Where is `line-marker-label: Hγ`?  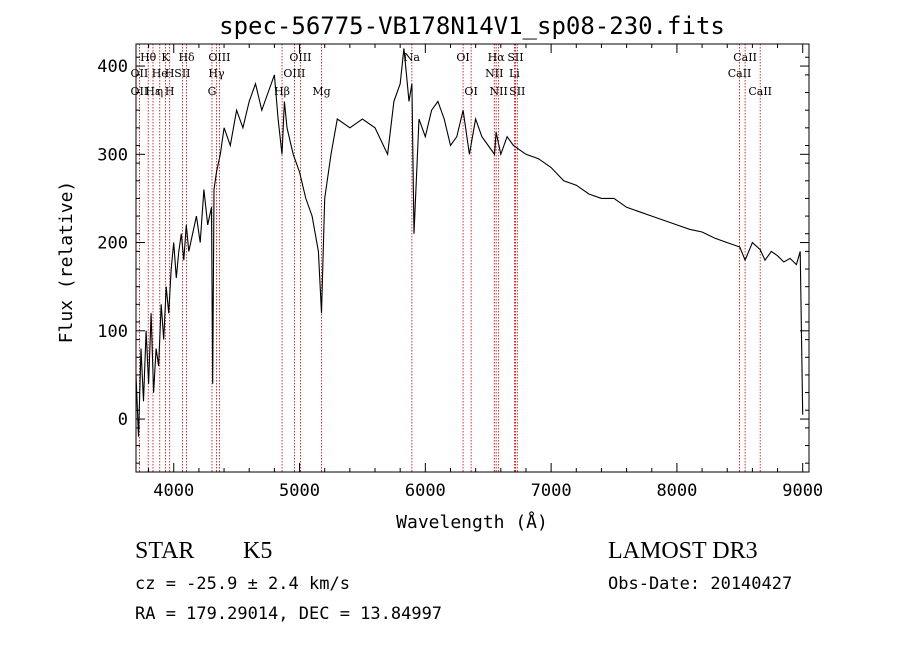 line-marker-label: Hγ is located at coordinates (216, 73).